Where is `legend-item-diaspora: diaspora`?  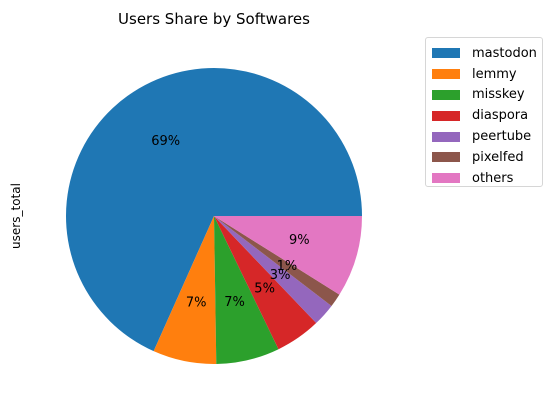
legend-item-diaspora: diaspora is located at coordinates (484, 115).